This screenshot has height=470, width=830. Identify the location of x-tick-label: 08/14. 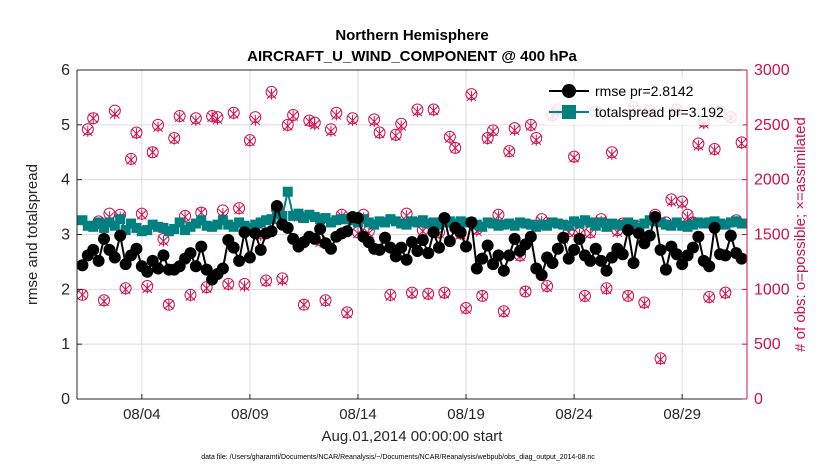
(358, 414).